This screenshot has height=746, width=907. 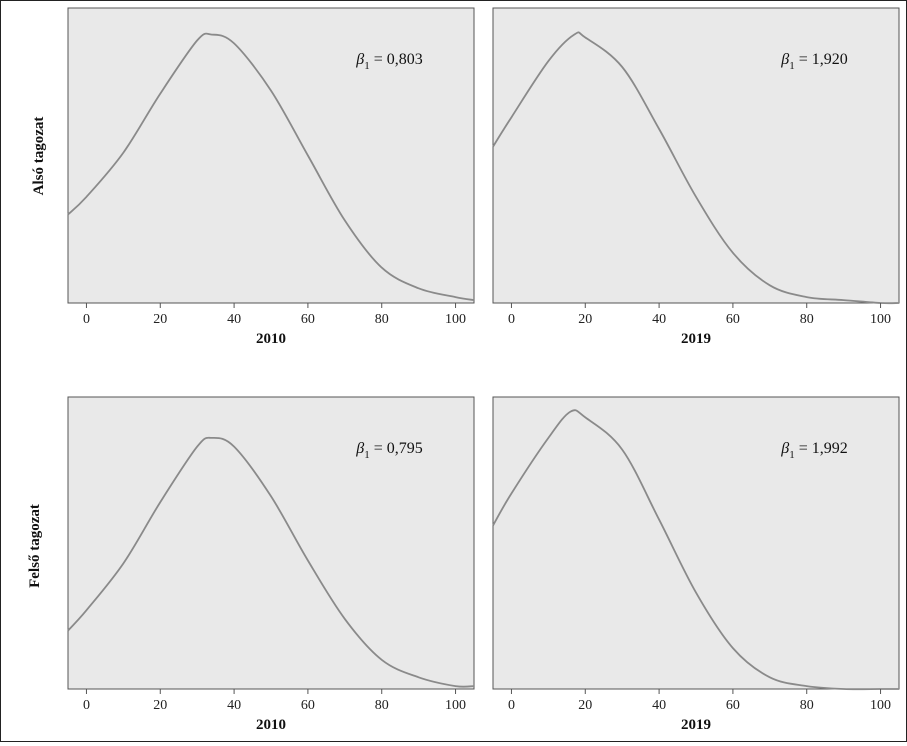 What do you see at coordinates (35, 546) in the screenshot?
I see `row-label: Felső tagozat` at bounding box center [35, 546].